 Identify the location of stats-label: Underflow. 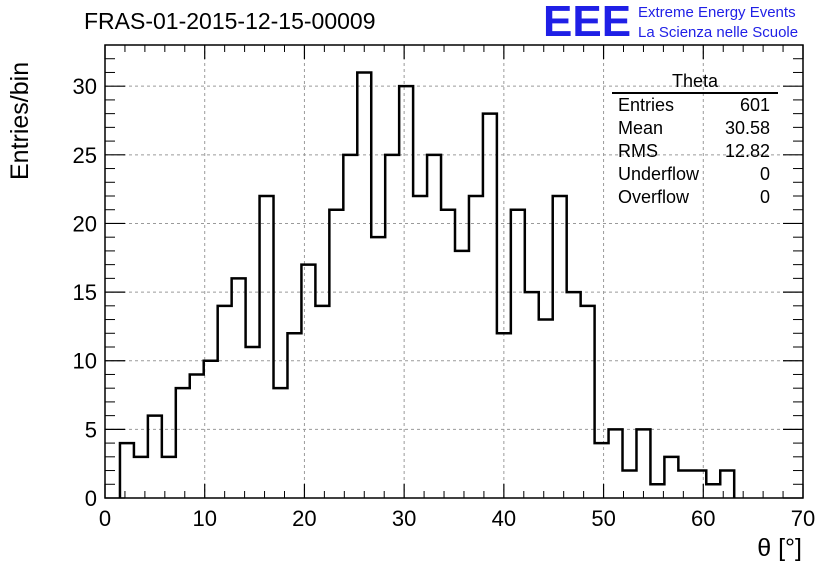
(659, 174).